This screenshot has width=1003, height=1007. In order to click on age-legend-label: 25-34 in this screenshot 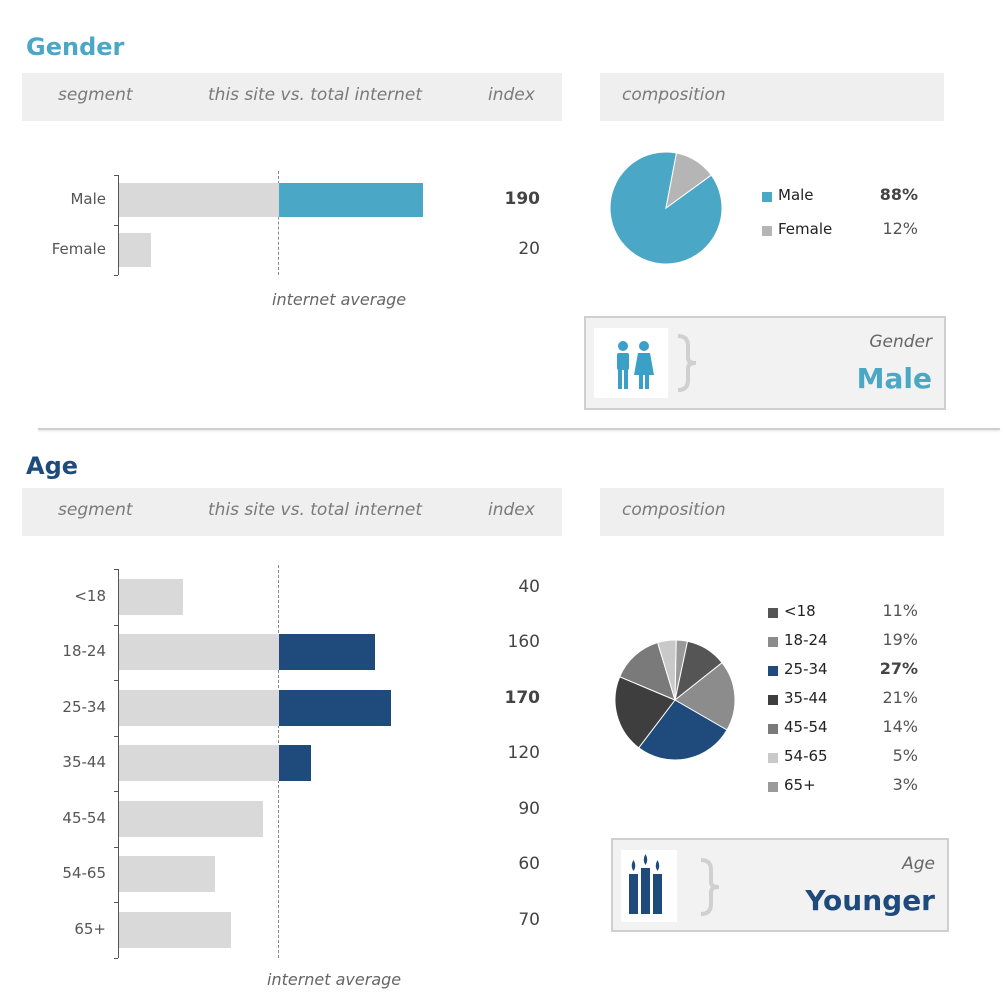, I will do `click(806, 669)`.